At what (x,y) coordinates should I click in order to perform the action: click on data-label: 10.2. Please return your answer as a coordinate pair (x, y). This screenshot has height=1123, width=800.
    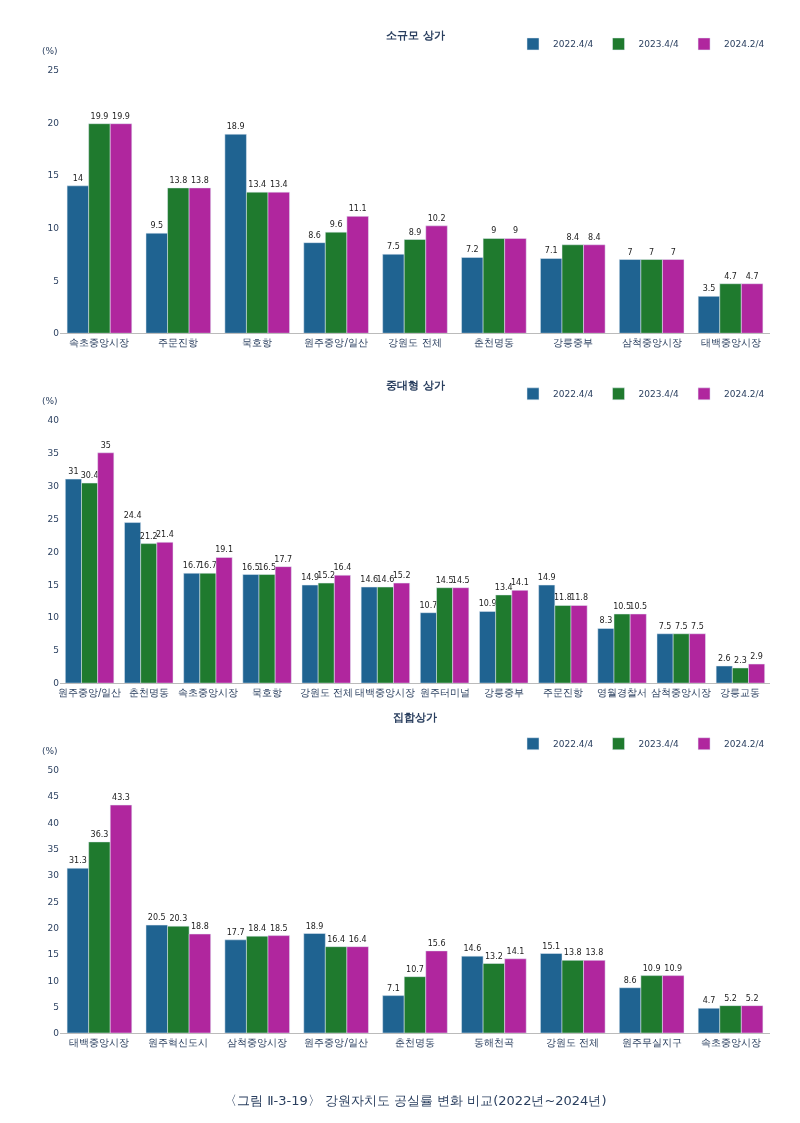
    Looking at the image, I should click on (436, 218).